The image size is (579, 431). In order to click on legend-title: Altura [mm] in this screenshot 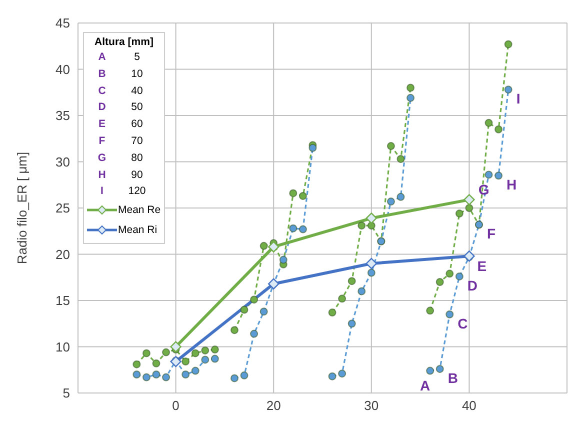, I will do `click(124, 42)`.